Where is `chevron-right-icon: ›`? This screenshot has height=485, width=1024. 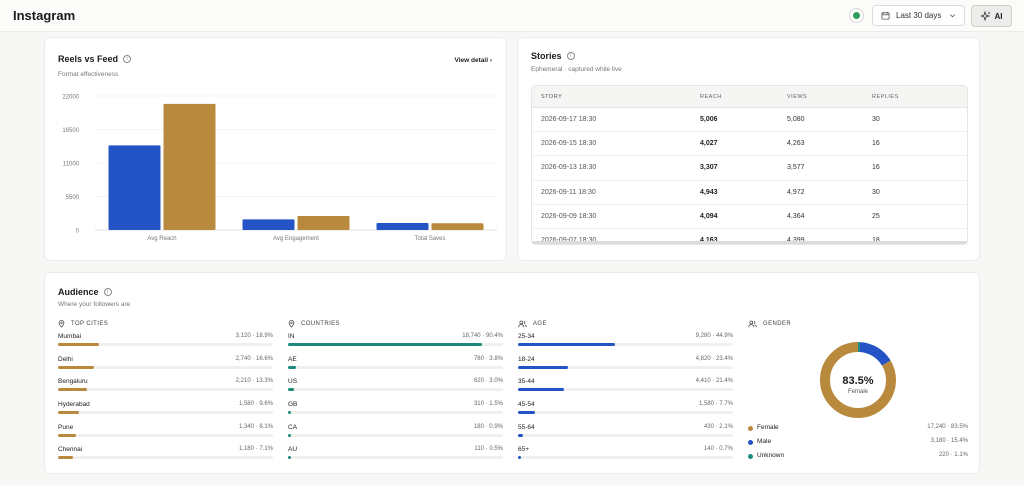 chevron-right-icon: › is located at coordinates (490, 60).